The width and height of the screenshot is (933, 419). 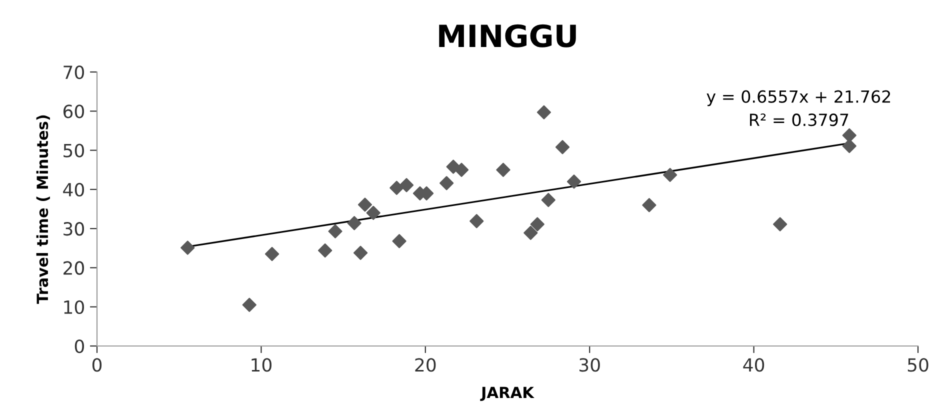 What do you see at coordinates (74, 151) in the screenshot?
I see `y-tick-label: 50` at bounding box center [74, 151].